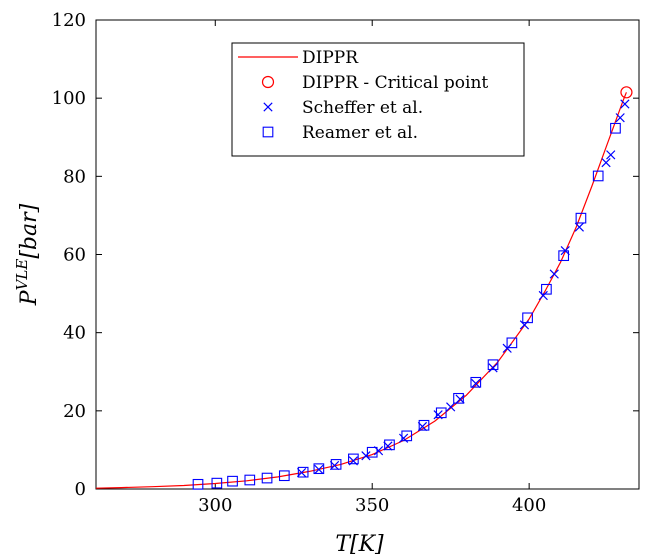 The height and width of the screenshot is (555, 654). I want to click on legend-entry-label: DIPPR, so click(330, 58).